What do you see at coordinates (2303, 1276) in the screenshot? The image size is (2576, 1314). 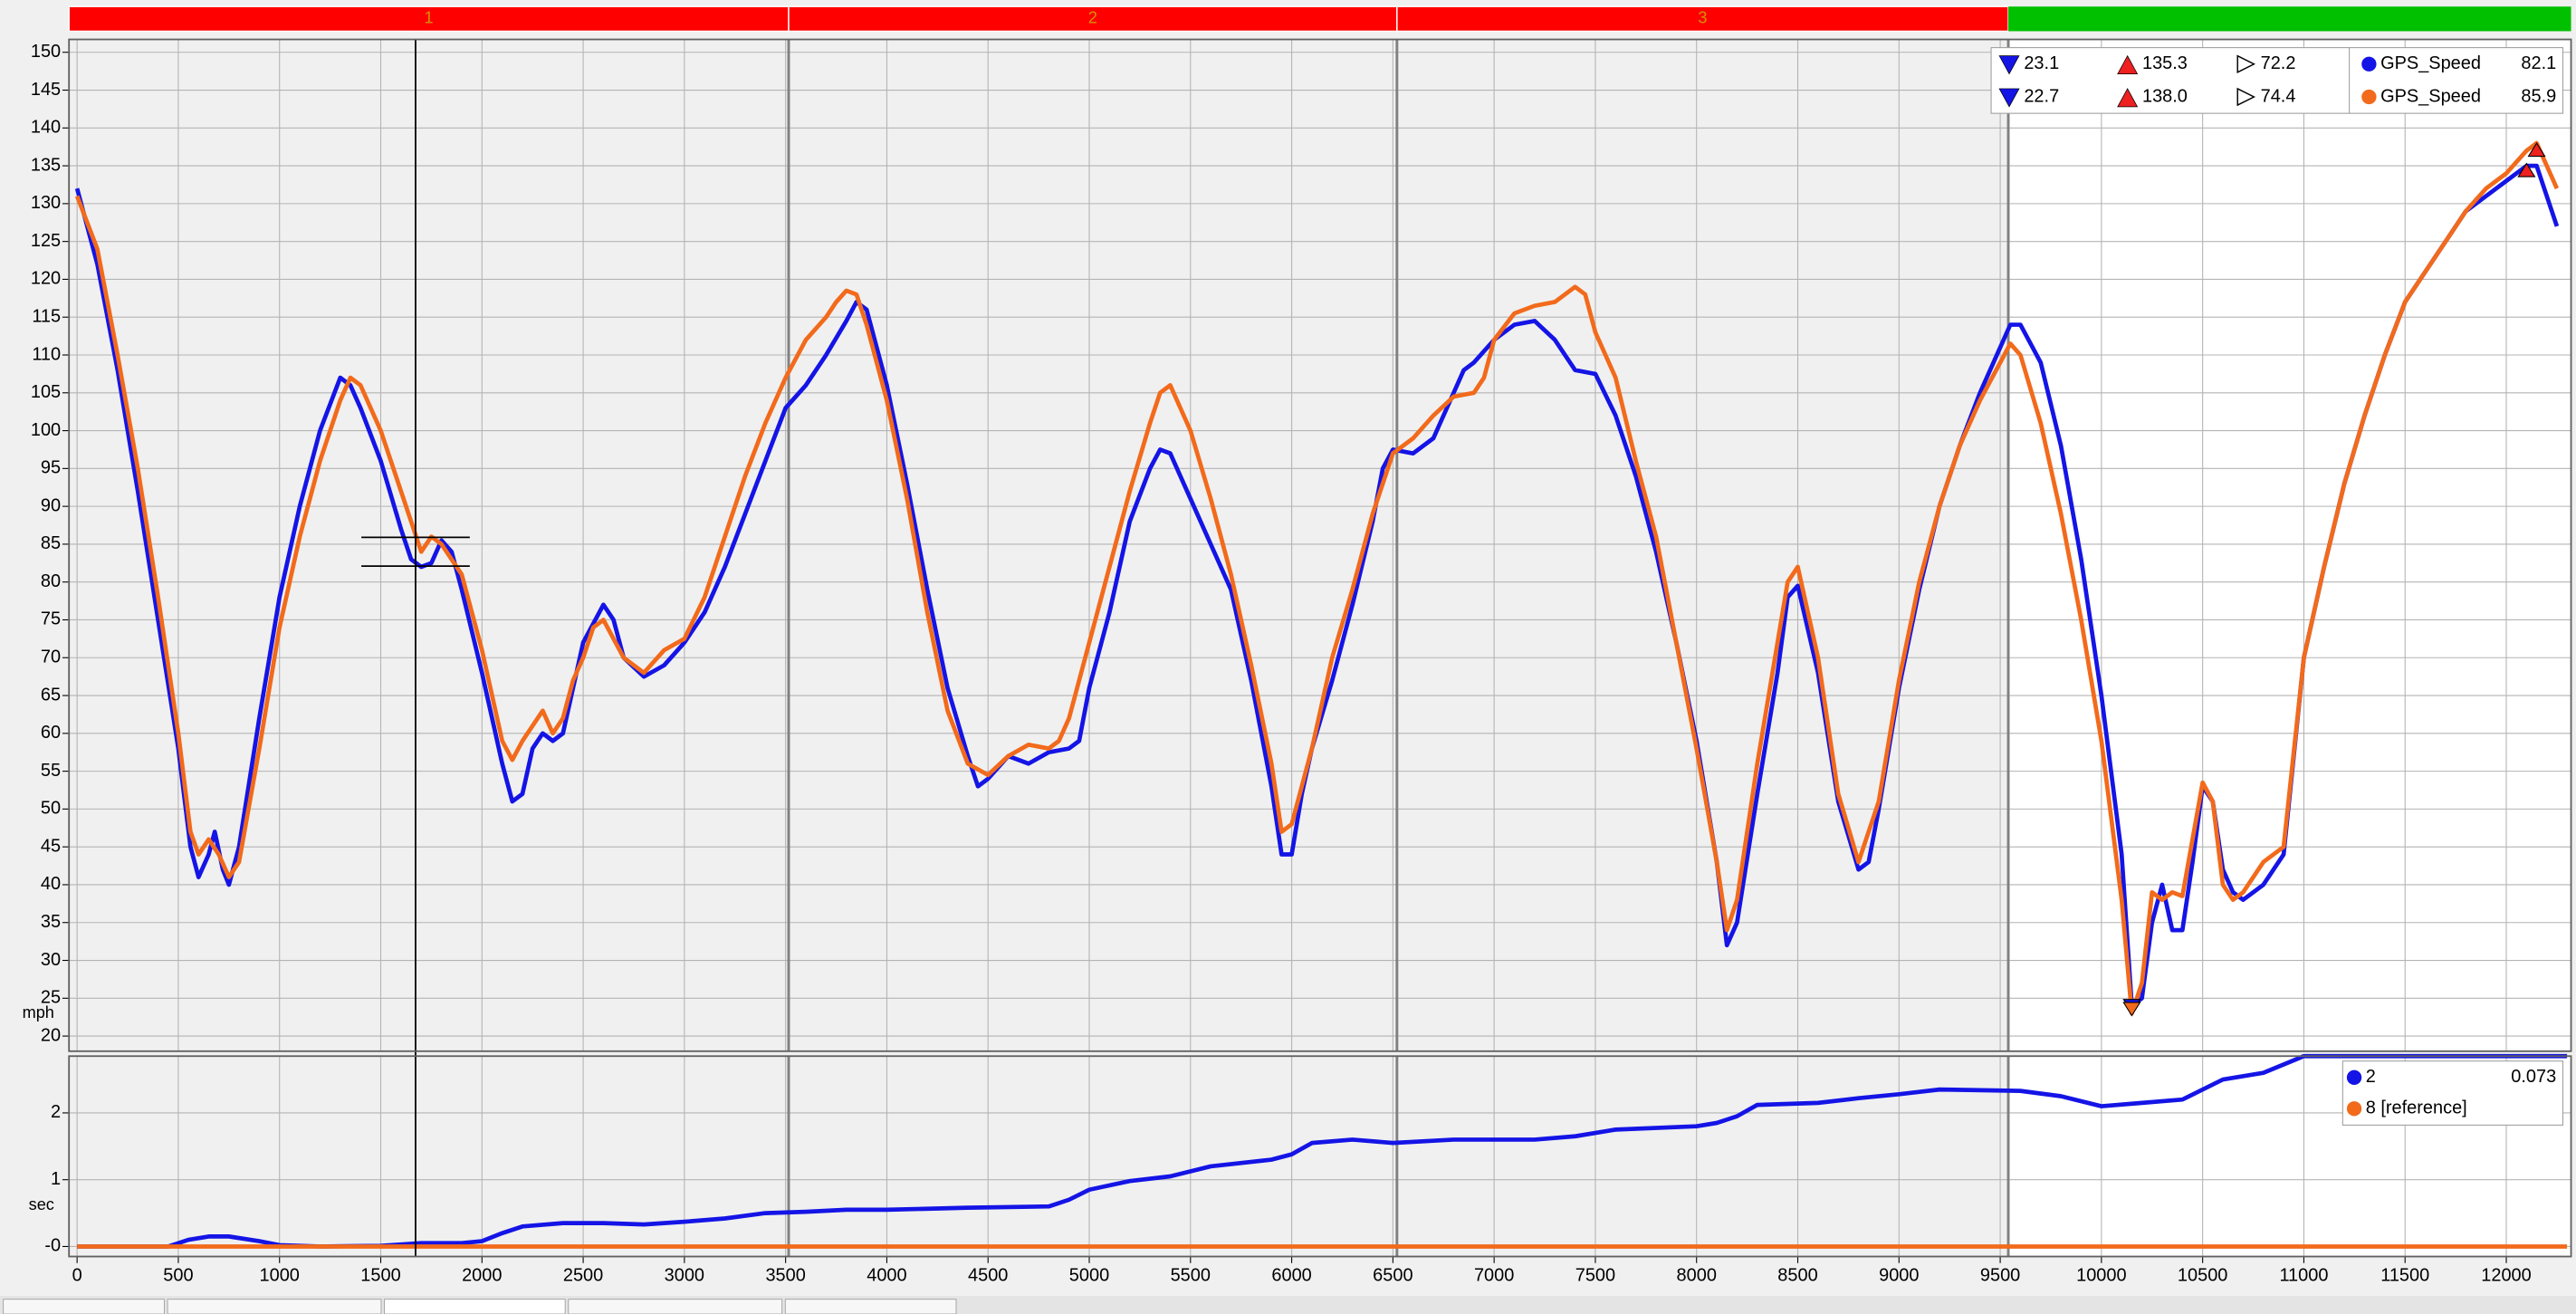 I see `x-tick-label: 11000` at bounding box center [2303, 1276].